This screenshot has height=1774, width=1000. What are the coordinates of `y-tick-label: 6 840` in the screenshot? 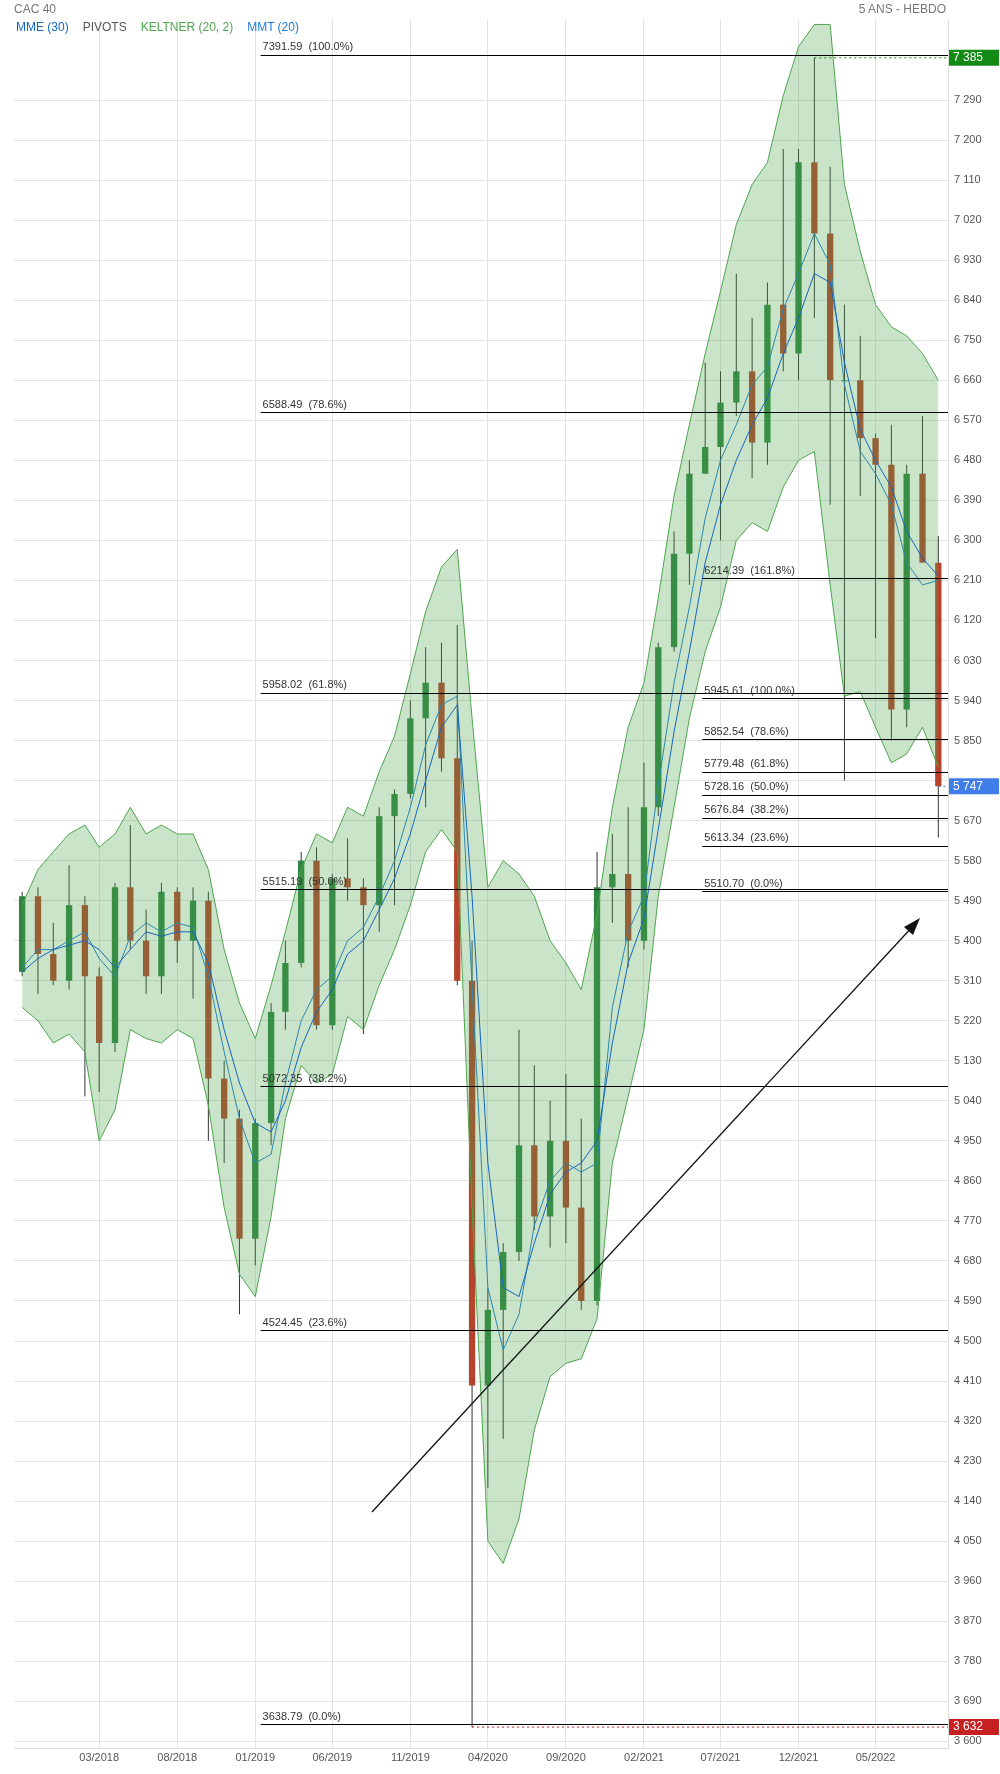 It's located at (968, 299).